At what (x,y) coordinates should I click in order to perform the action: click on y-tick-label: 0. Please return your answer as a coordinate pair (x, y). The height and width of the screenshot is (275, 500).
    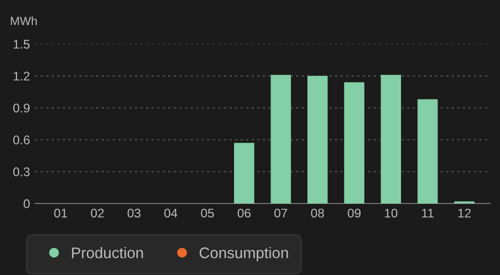
    Looking at the image, I should click on (27, 203).